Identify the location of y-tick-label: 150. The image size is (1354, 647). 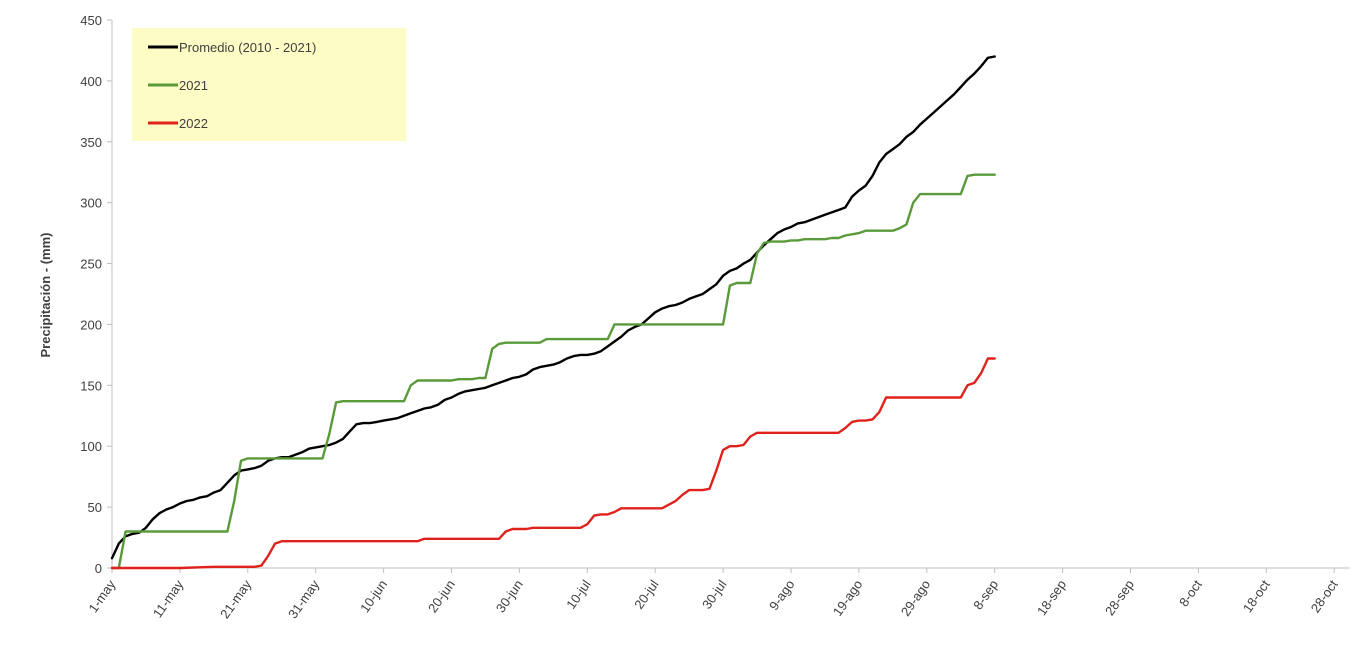
(91, 385).